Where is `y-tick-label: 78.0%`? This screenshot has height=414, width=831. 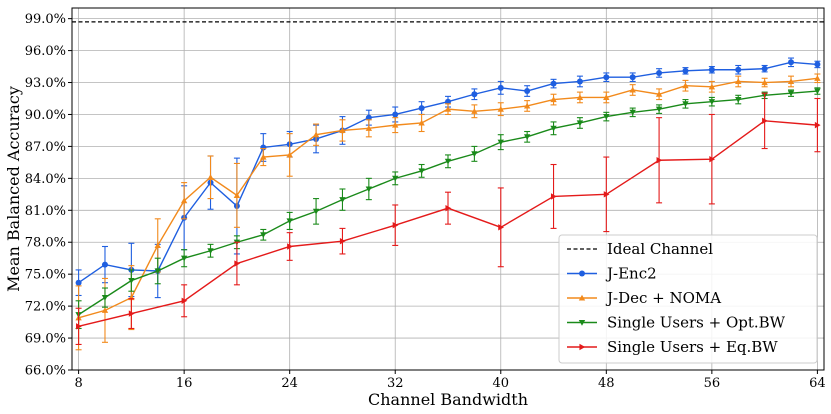
y-tick-label: 78.0% is located at coordinates (45, 243).